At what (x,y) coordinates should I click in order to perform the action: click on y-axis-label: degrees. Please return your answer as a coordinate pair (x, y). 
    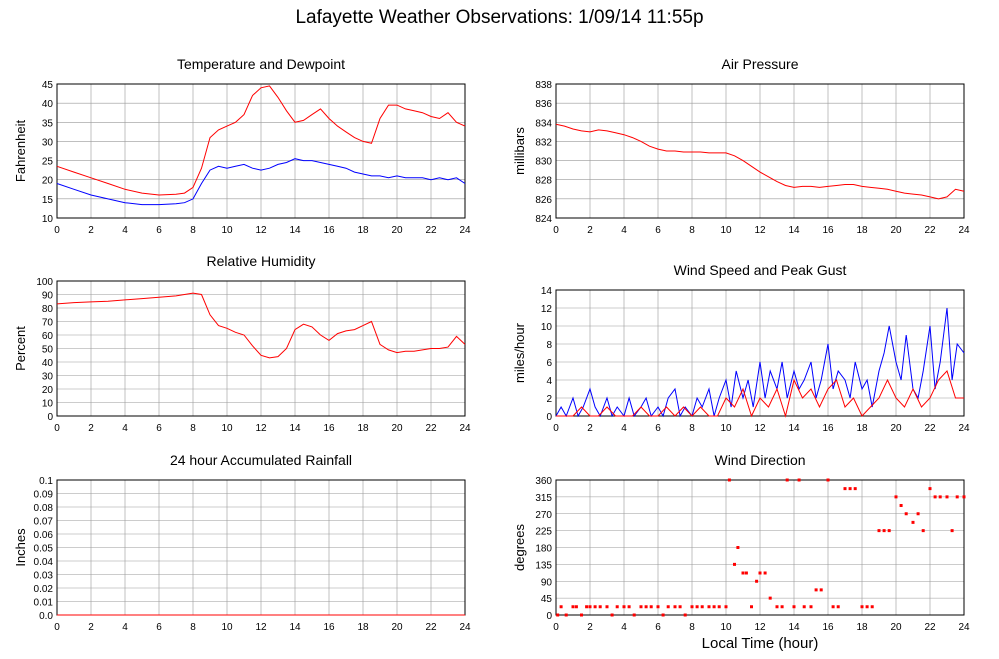
    Looking at the image, I should click on (519, 547).